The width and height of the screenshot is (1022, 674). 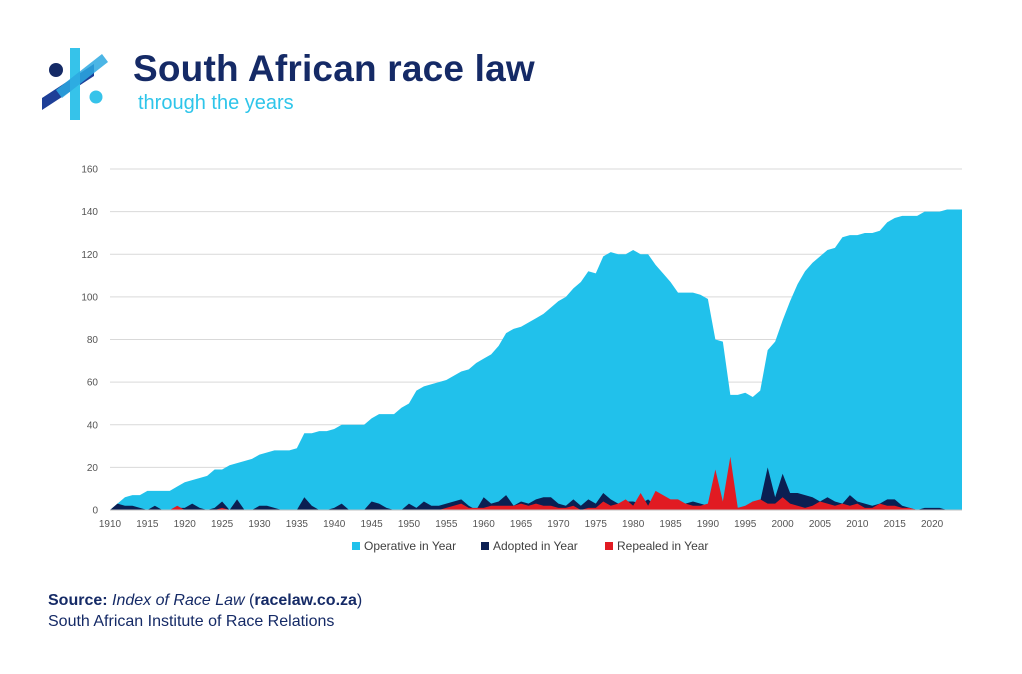 I want to click on legend-item: Operative in Year, so click(x=404, y=546).